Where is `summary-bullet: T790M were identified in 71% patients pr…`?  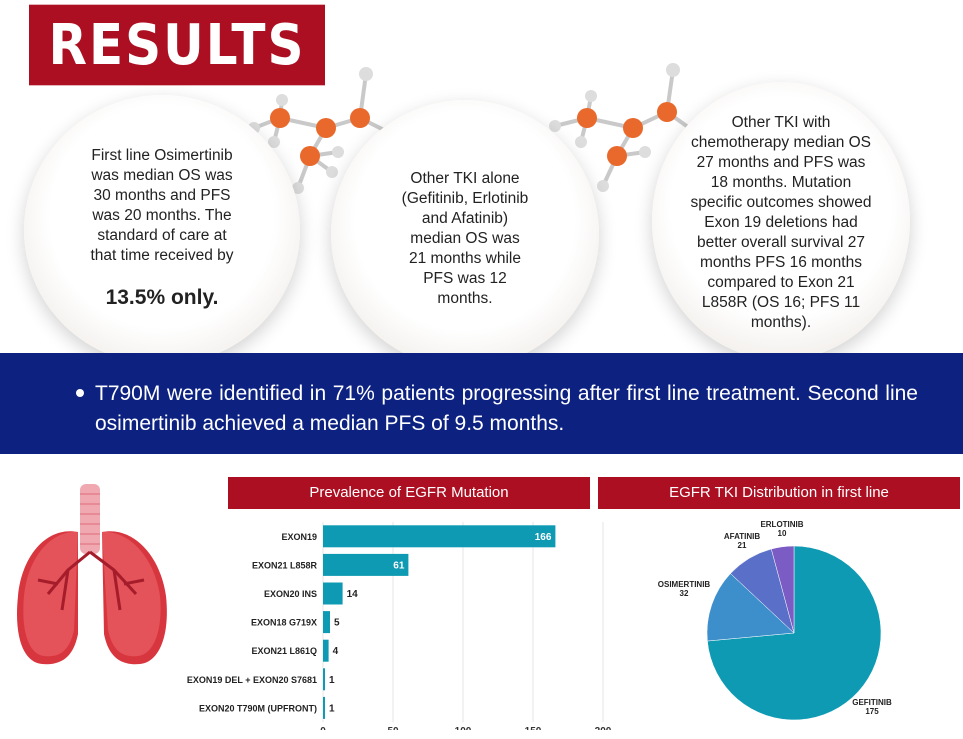 summary-bullet: T790M were identified in 71% patients pr… is located at coordinates (495, 409).